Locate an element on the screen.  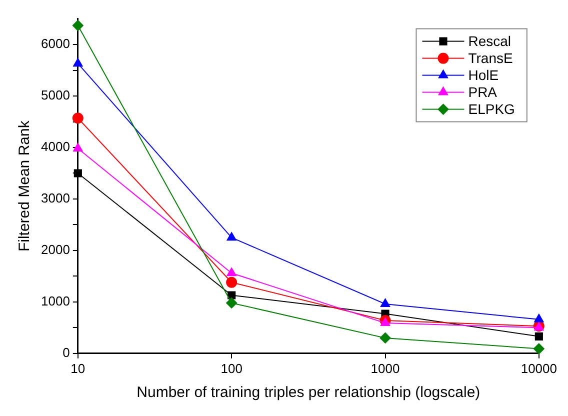
y-tick-label: 1000 is located at coordinates (55, 301).